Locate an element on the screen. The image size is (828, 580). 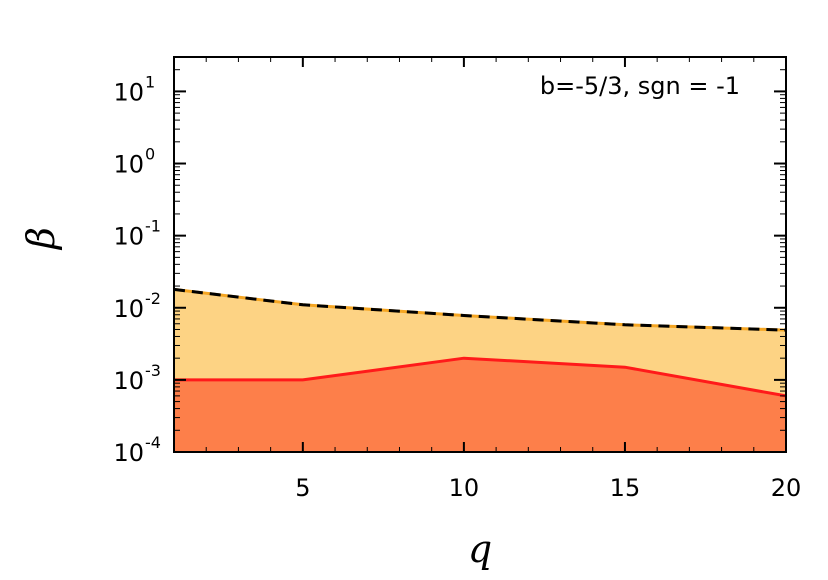
y-tick-label-exponent: -1 is located at coordinates (153, 226).